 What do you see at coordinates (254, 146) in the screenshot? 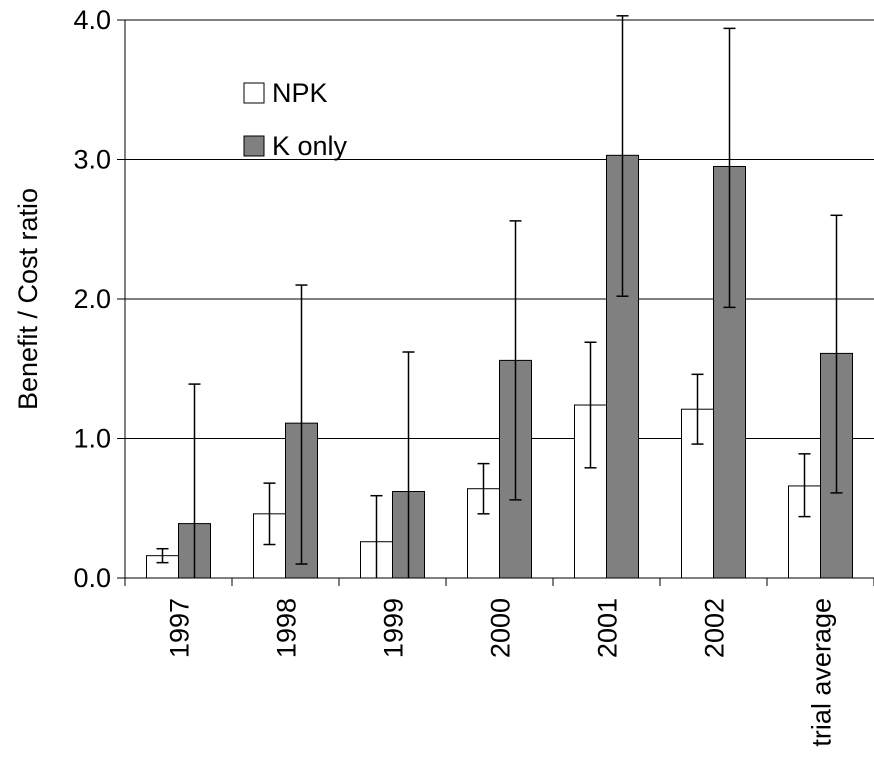
I see `legend-swatch-k-only` at bounding box center [254, 146].